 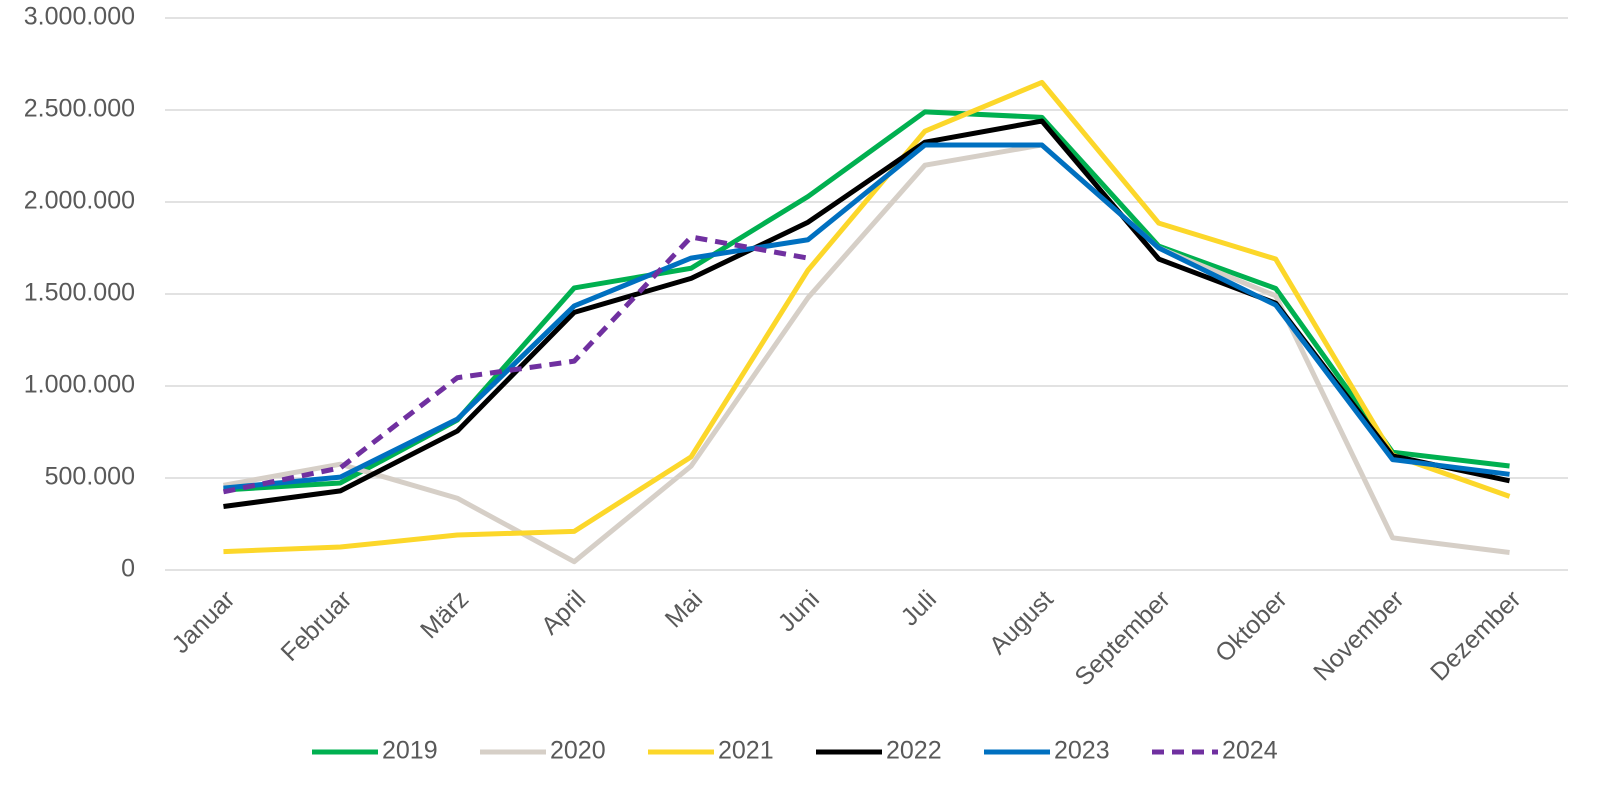 I want to click on x-tick-label: Februar, so click(x=317, y=626).